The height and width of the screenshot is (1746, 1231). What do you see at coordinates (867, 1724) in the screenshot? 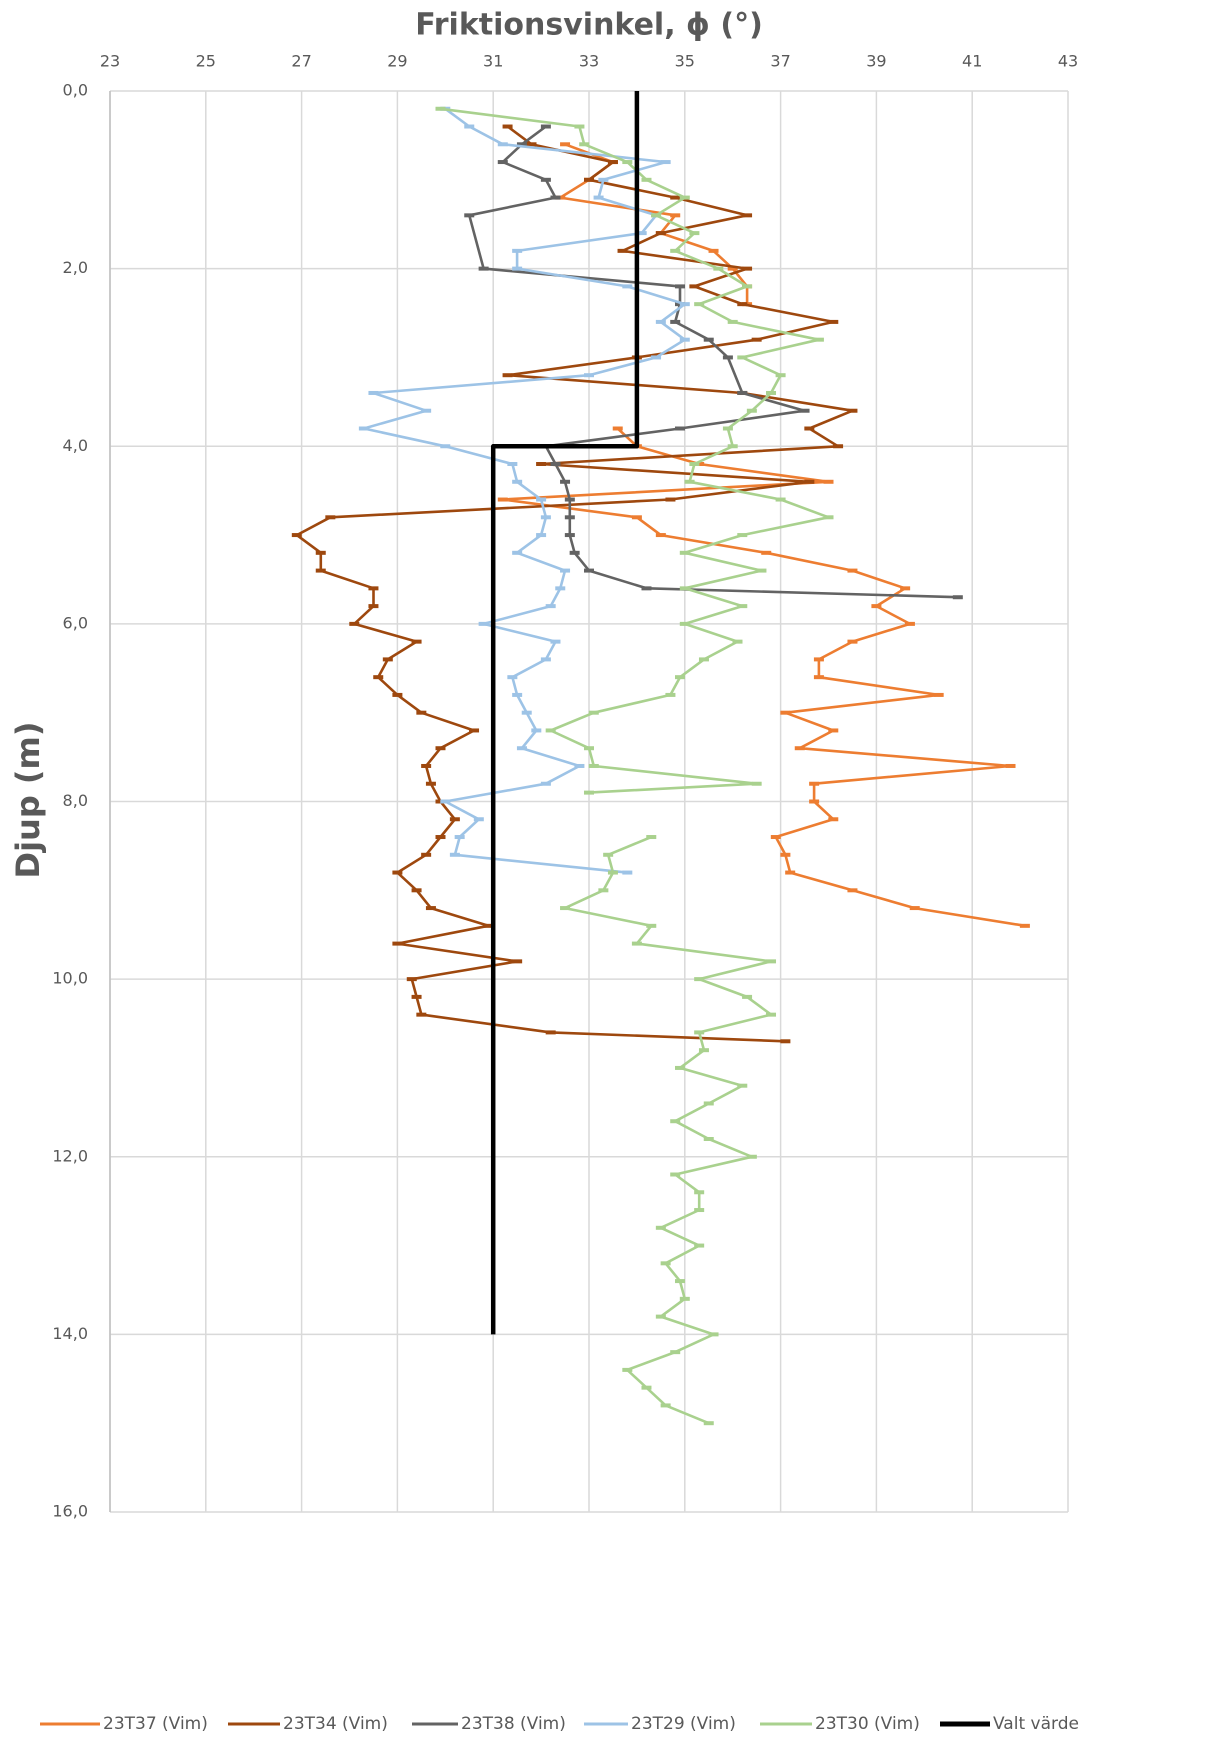
I see `legend-label: 23T30 (Vim)` at bounding box center [867, 1724].